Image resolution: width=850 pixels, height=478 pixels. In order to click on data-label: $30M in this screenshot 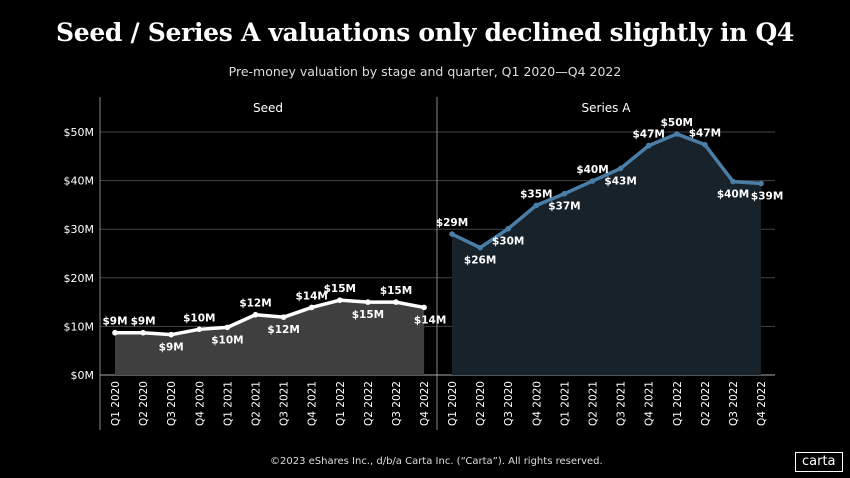, I will do `click(508, 242)`.